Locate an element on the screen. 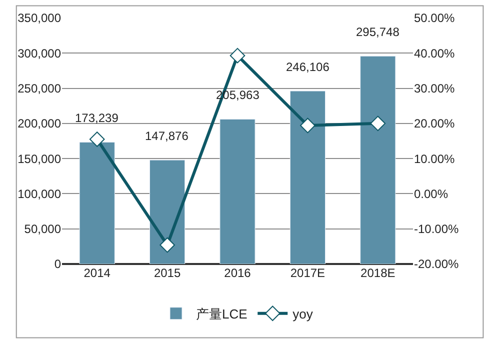  legend-label: 产量LCE is located at coordinates (222, 314).